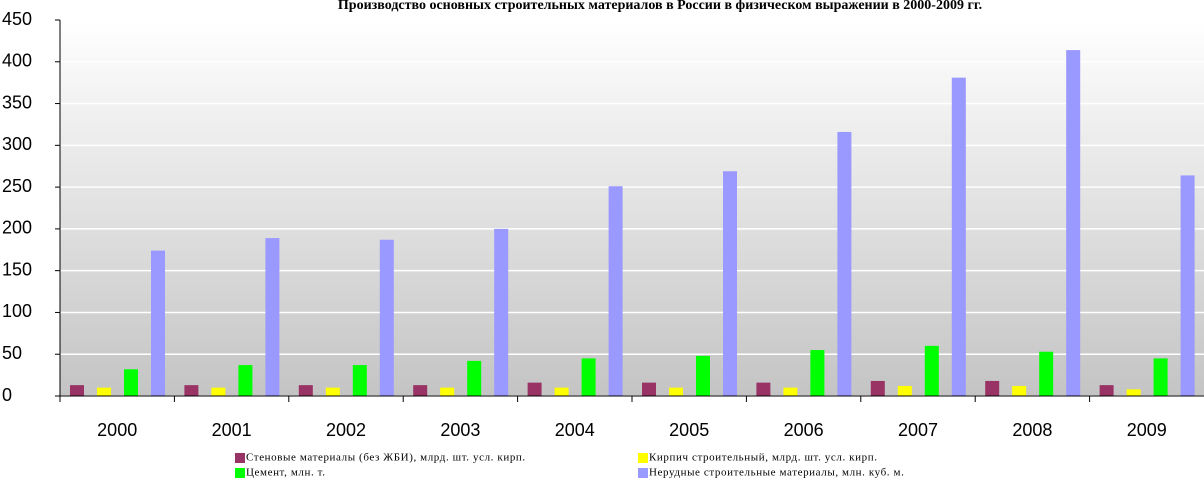  I want to click on y-tick-label: 400, so click(17, 61).